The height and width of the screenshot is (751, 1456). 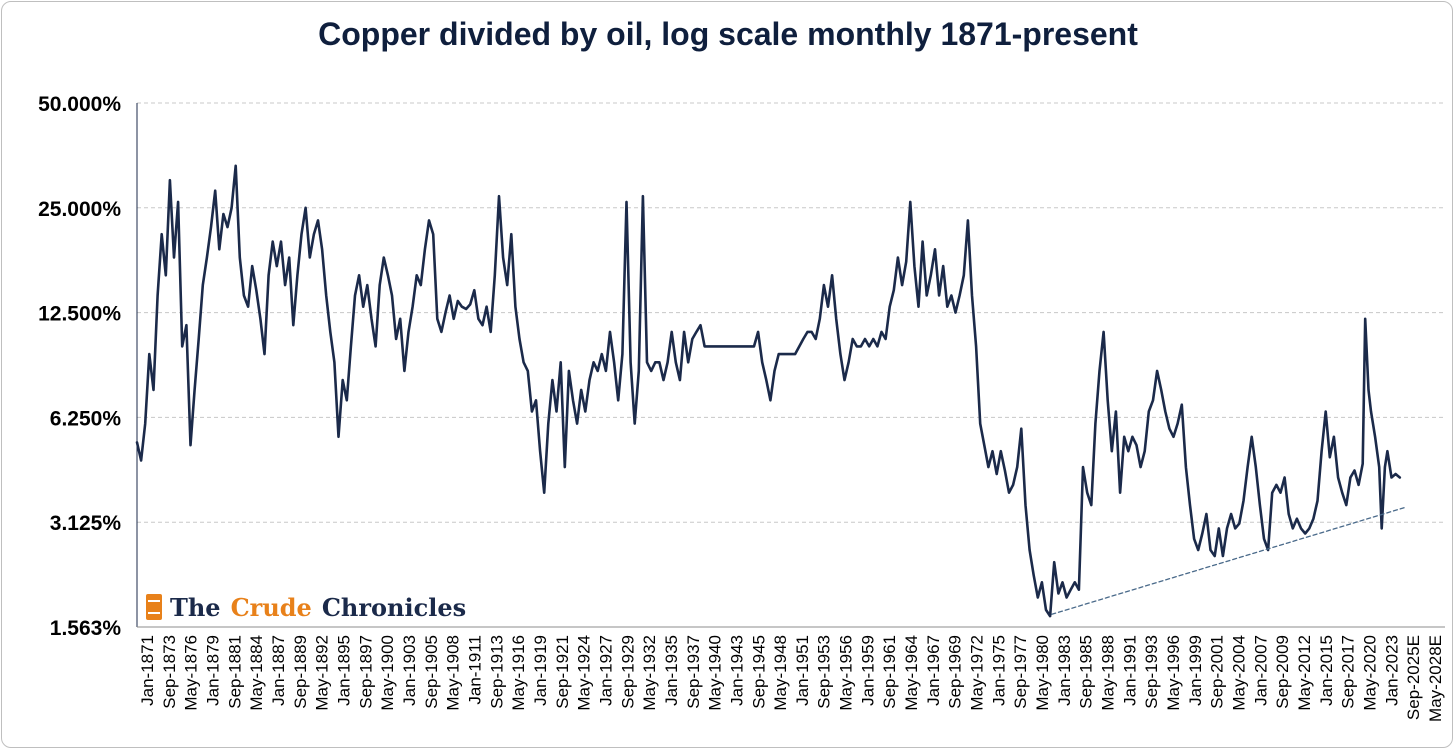 What do you see at coordinates (256, 673) in the screenshot?
I see `x-tick-label: May-1884` at bounding box center [256, 673].